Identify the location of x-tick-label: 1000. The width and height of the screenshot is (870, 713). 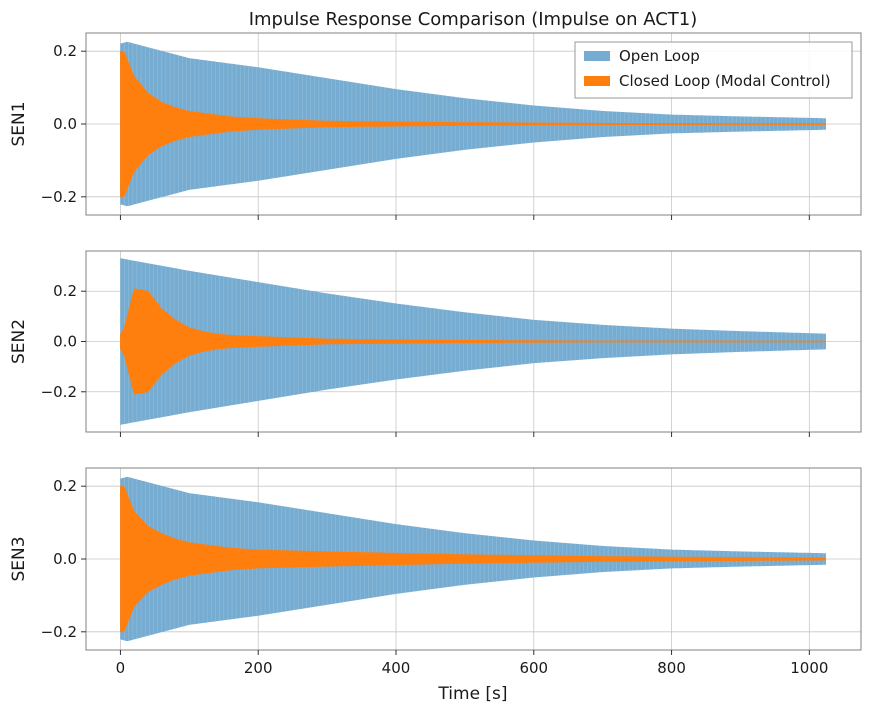
(809, 668).